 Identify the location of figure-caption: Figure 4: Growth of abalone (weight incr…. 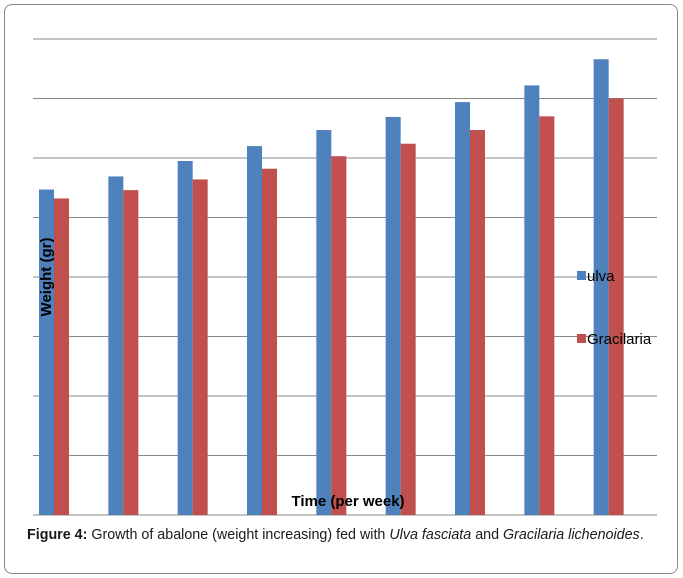
(347, 535).